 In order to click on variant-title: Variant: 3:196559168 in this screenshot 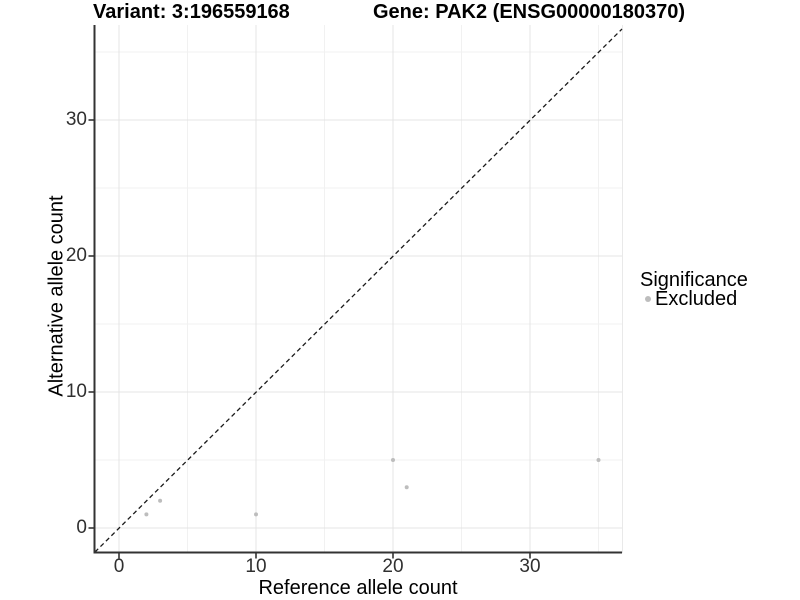, I will do `click(191, 12)`.